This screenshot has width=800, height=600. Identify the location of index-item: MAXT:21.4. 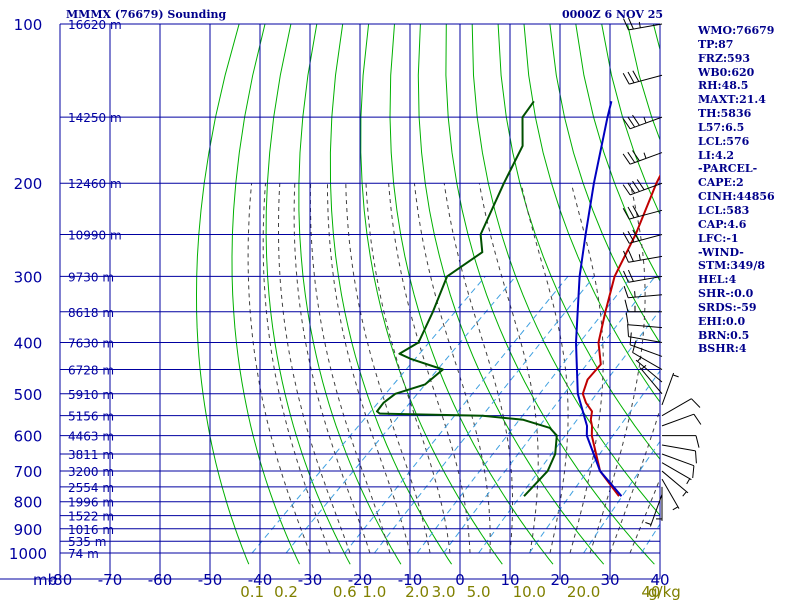
(732, 100).